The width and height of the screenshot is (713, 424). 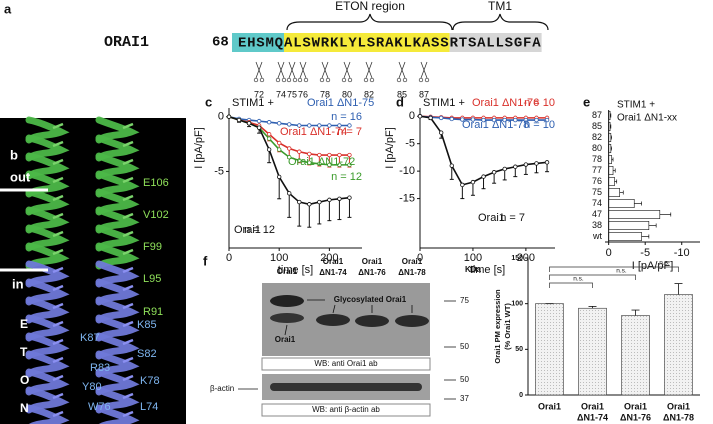 What do you see at coordinates (597, 115) in the screenshot?
I see `y-tick-label: 87` at bounding box center [597, 115].